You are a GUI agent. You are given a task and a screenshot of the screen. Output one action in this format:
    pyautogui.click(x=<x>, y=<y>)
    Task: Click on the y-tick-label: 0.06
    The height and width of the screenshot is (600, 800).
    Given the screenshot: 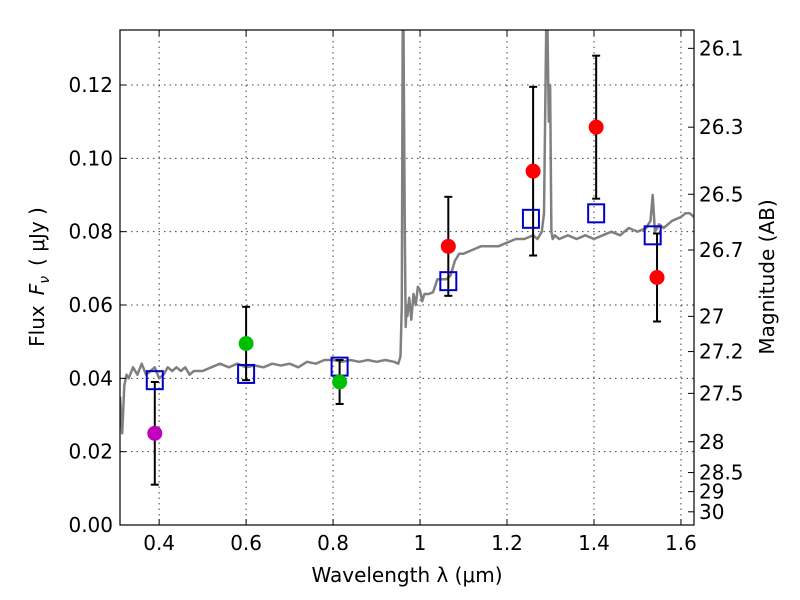 What is the action you would take?
    pyautogui.click(x=90, y=305)
    